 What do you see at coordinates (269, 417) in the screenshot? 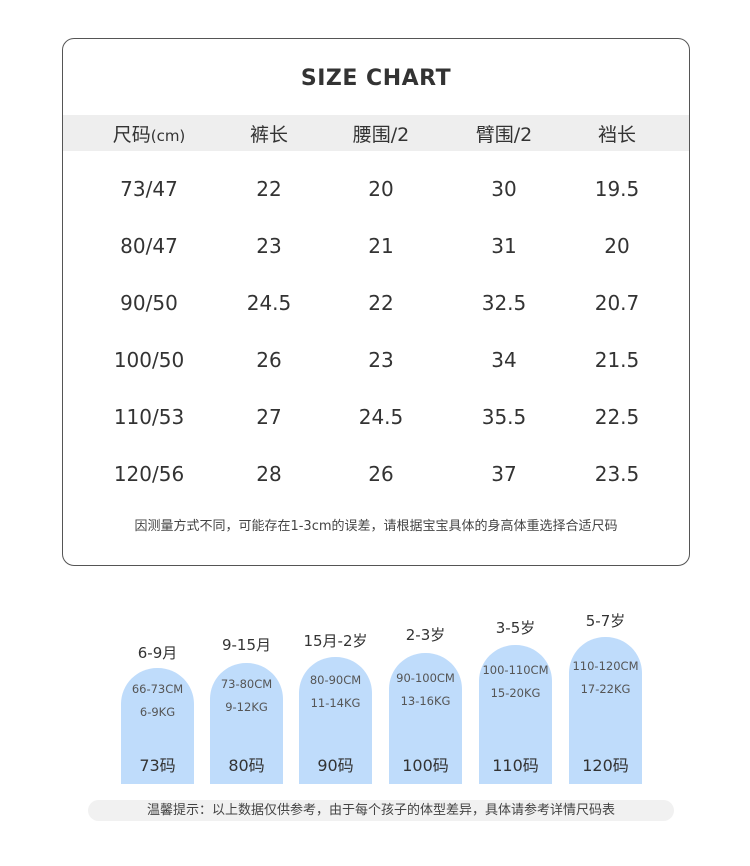
I see `cell-pants-length: 27` at bounding box center [269, 417].